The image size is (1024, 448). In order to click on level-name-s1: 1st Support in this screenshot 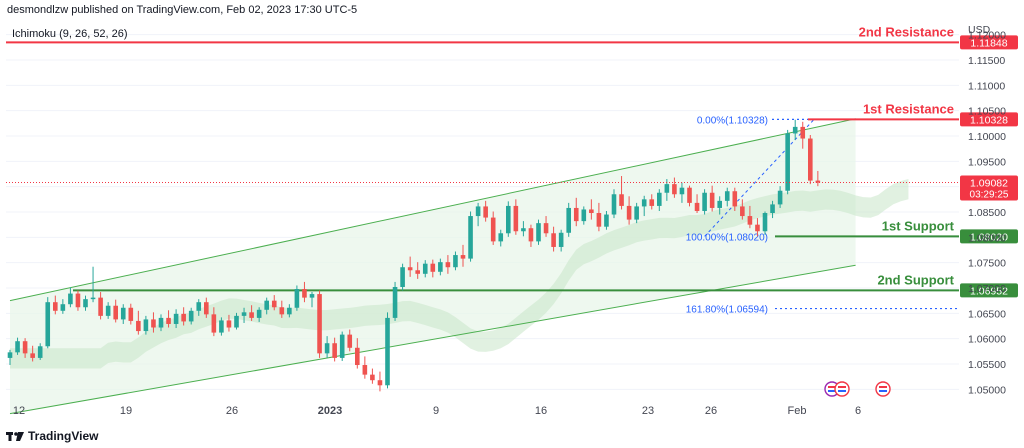, I will do `click(918, 225)`.